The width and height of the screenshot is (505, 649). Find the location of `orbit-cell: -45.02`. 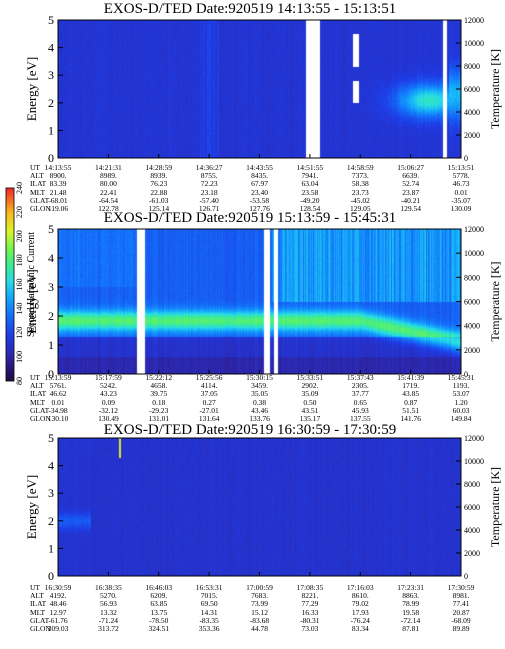

orbit-cell: -45.02 is located at coordinates (360, 200).